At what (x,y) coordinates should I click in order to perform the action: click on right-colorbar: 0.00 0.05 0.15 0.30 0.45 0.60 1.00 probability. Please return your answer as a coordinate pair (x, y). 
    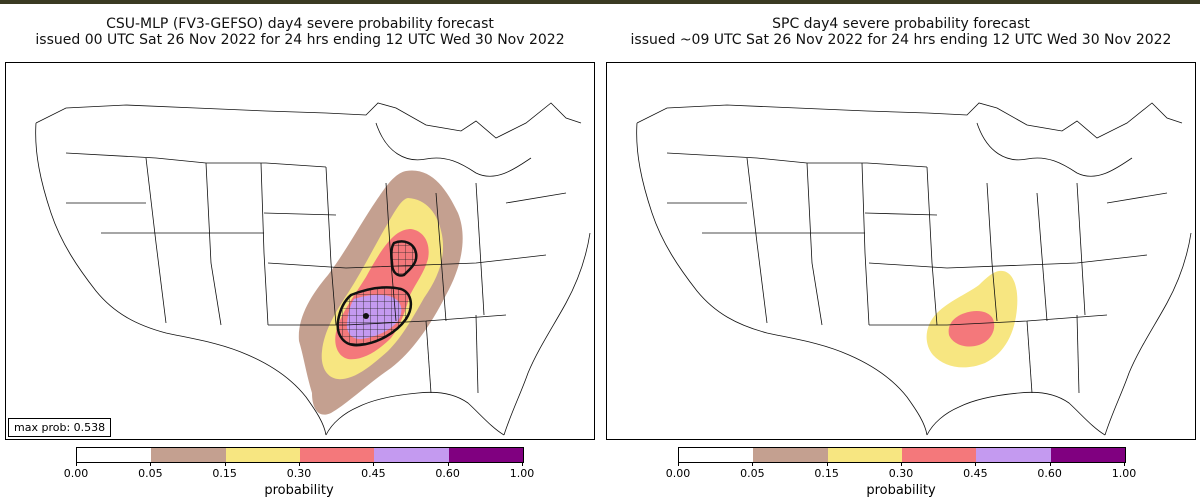
    Looking at the image, I should click on (901, 472).